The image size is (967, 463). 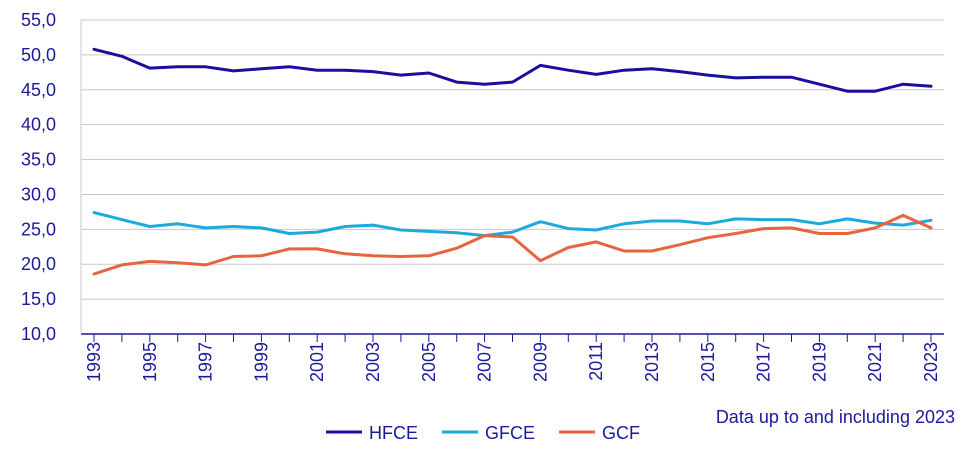 I want to click on y-tick-label: 40,0, so click(x=38, y=125).